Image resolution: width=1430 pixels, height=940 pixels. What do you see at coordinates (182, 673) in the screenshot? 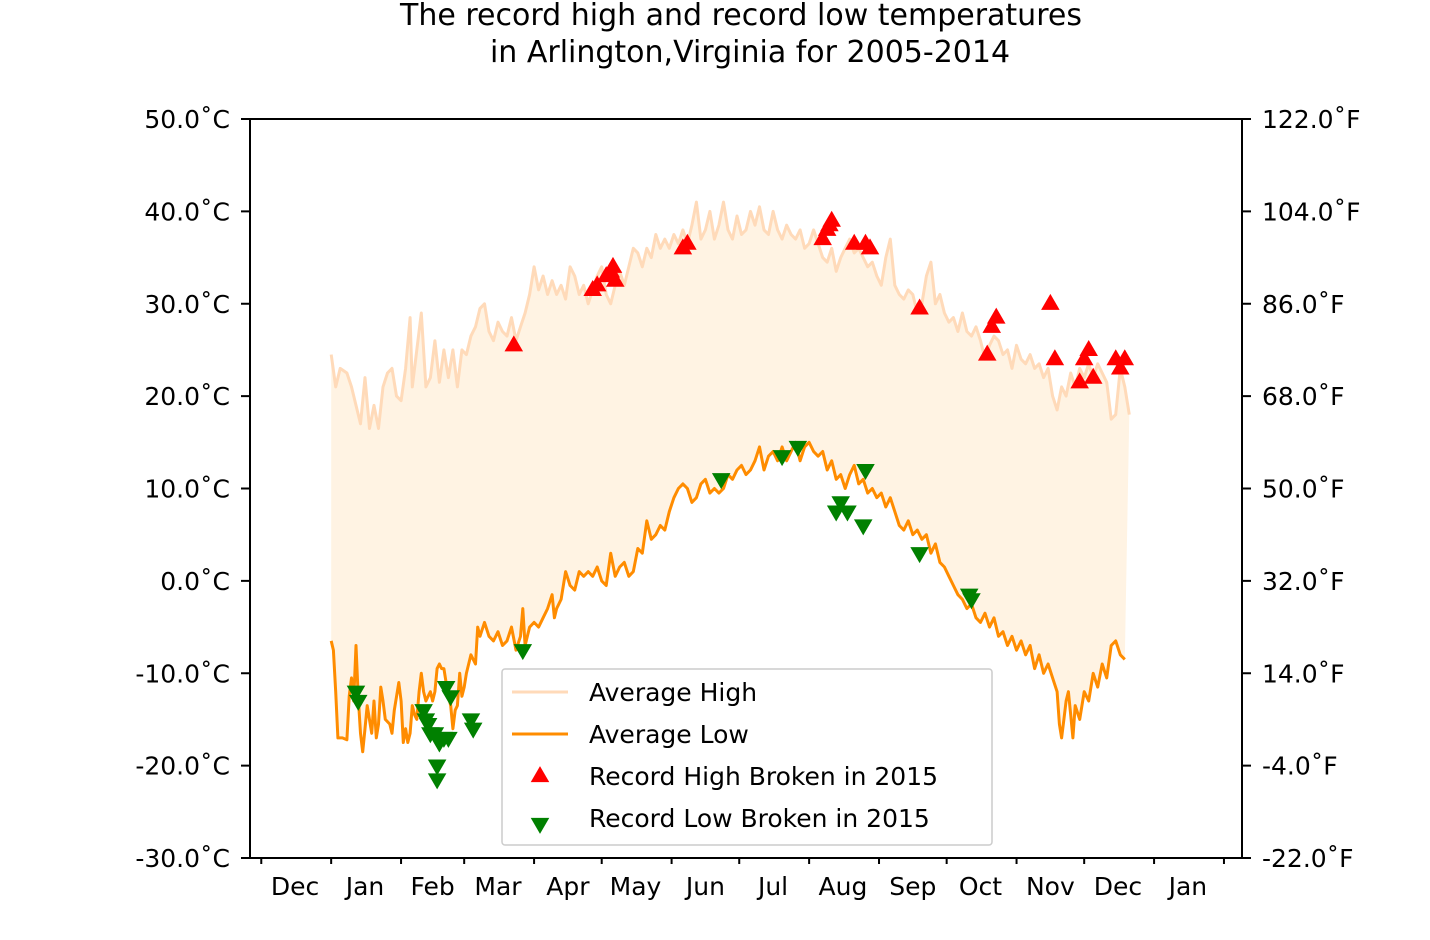
I see `left-axis-tick-label: -10.0˚C` at bounding box center [182, 673].